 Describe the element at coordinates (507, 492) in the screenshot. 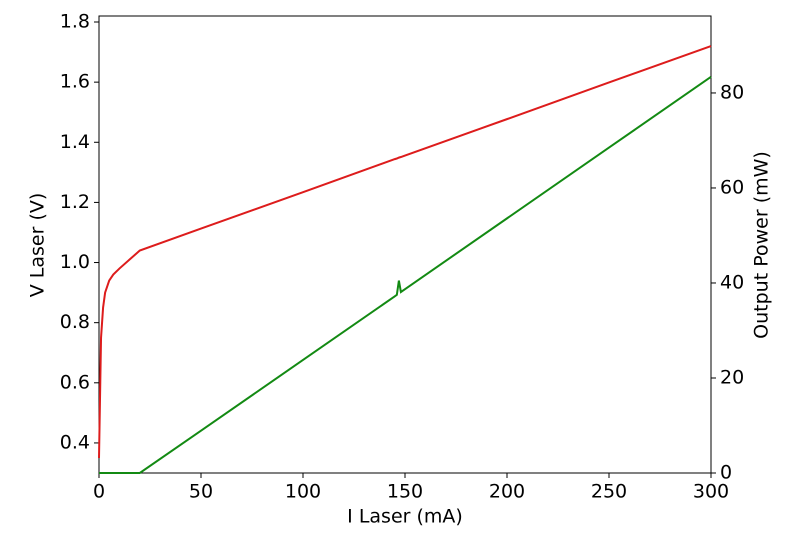

I see `x-tick-label: 200` at that location.